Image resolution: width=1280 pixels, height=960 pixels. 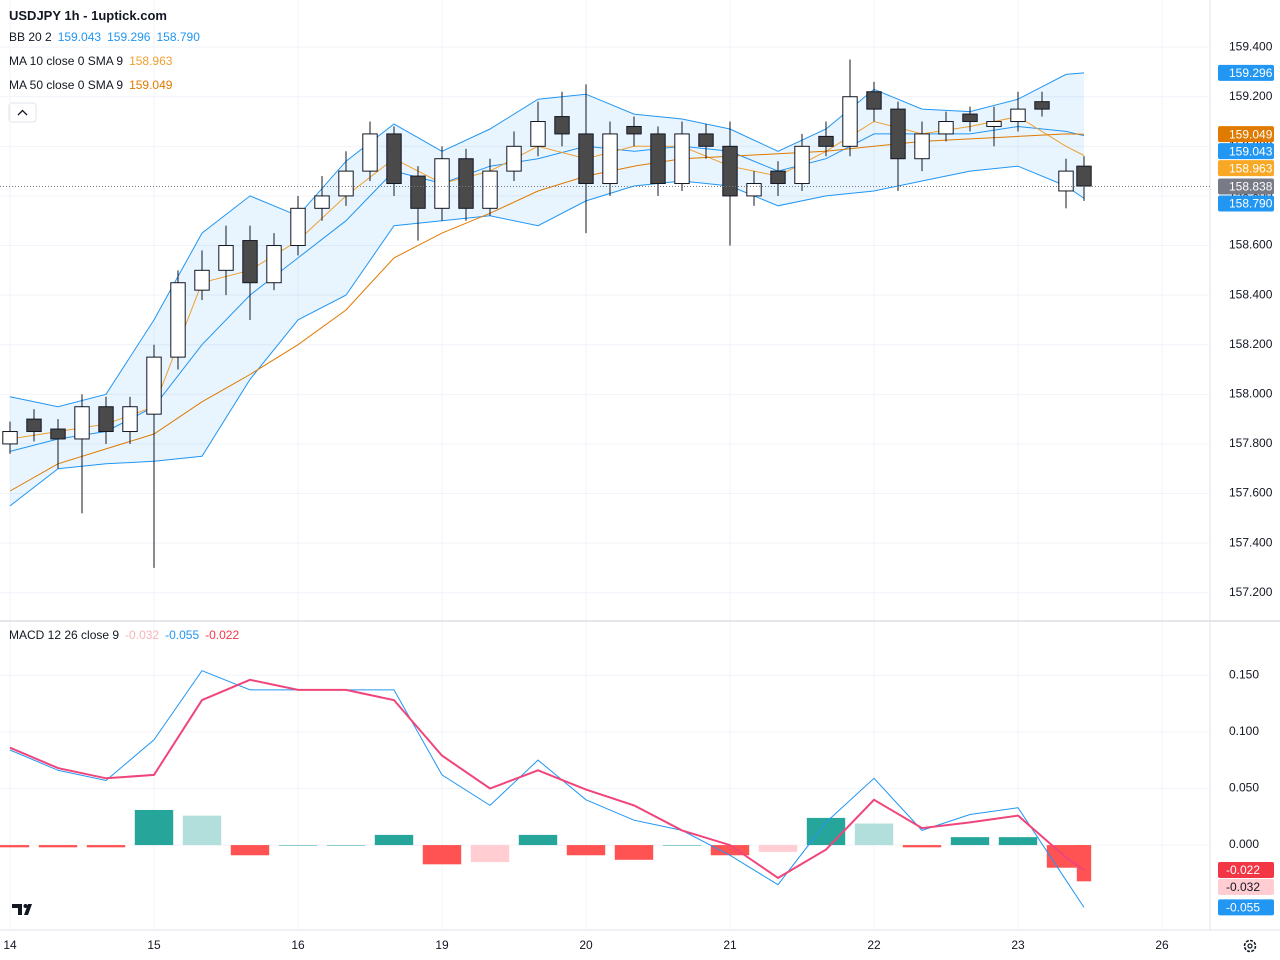 I want to click on legend-name: MACD 12 26 close 9, so click(x=64, y=635).